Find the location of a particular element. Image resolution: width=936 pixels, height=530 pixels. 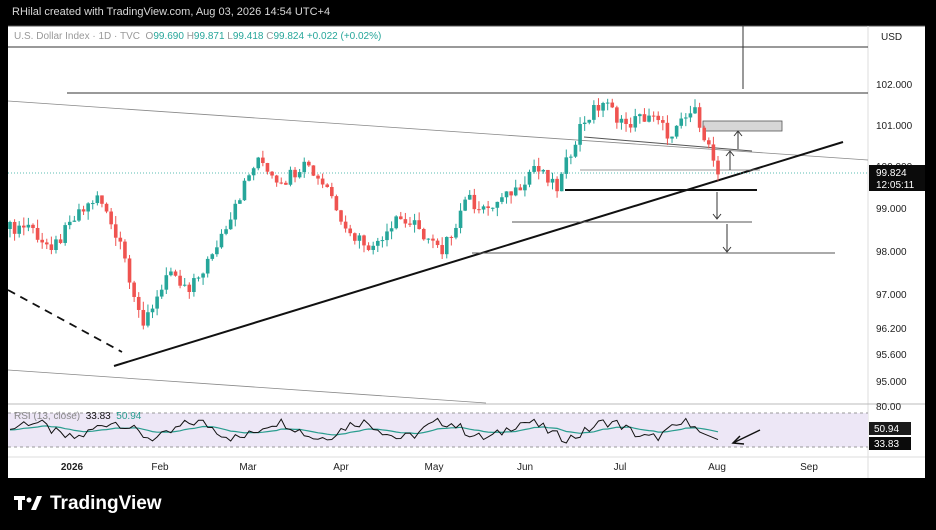

channel-lower-line is located at coordinates (247, 386).